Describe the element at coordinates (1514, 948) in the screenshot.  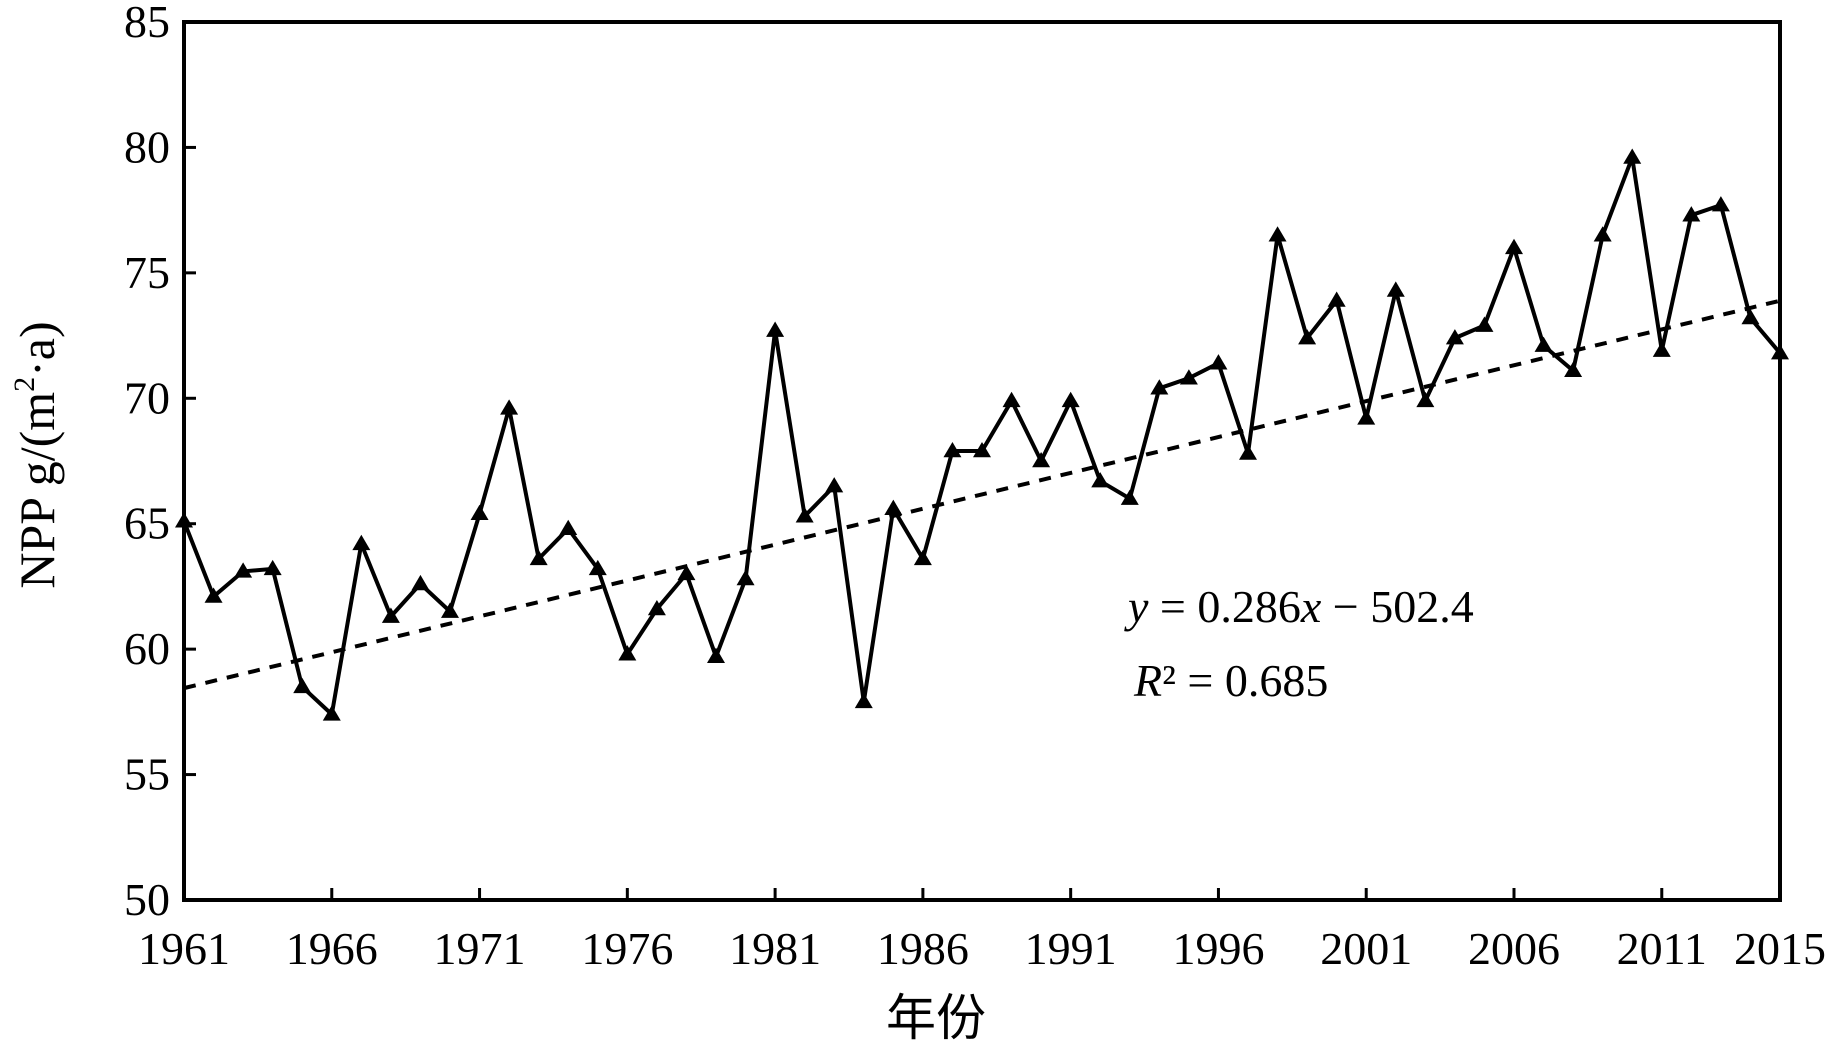
I see `x-tick-label: 2006` at that location.